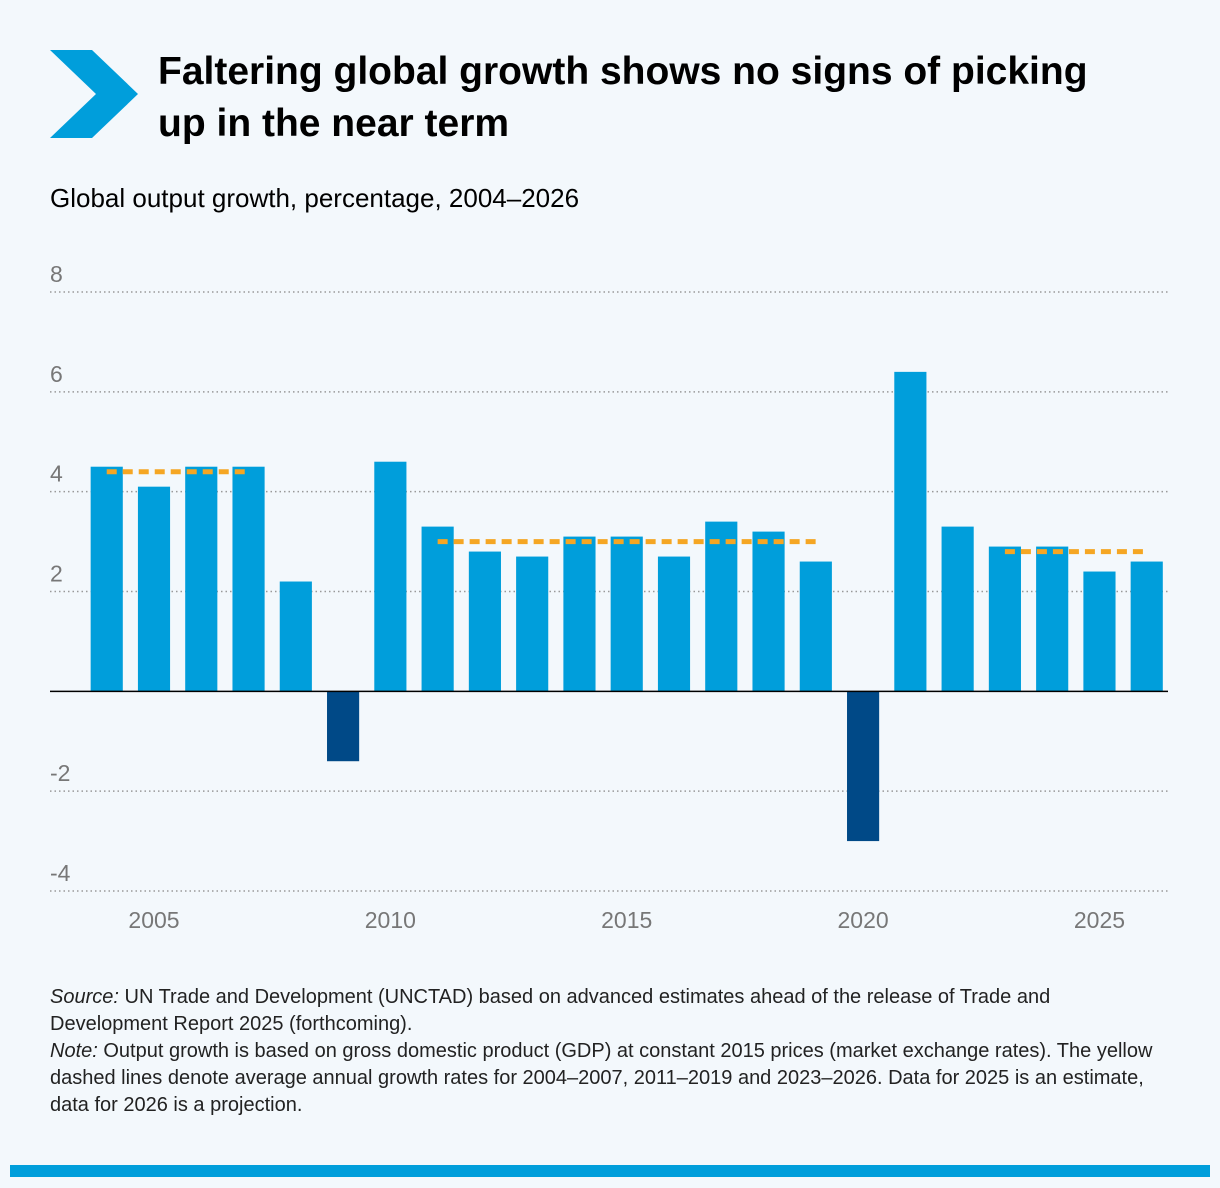 This screenshot has width=1220, height=1188. I want to click on y-tick-label: 6, so click(56, 374).